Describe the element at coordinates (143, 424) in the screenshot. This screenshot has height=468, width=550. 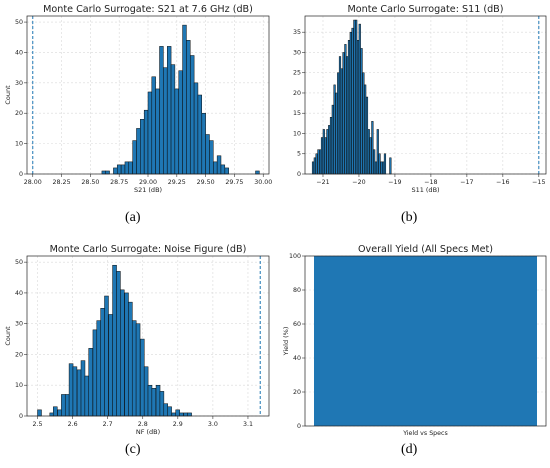
I see `x-tick-label: 2.8` at that location.